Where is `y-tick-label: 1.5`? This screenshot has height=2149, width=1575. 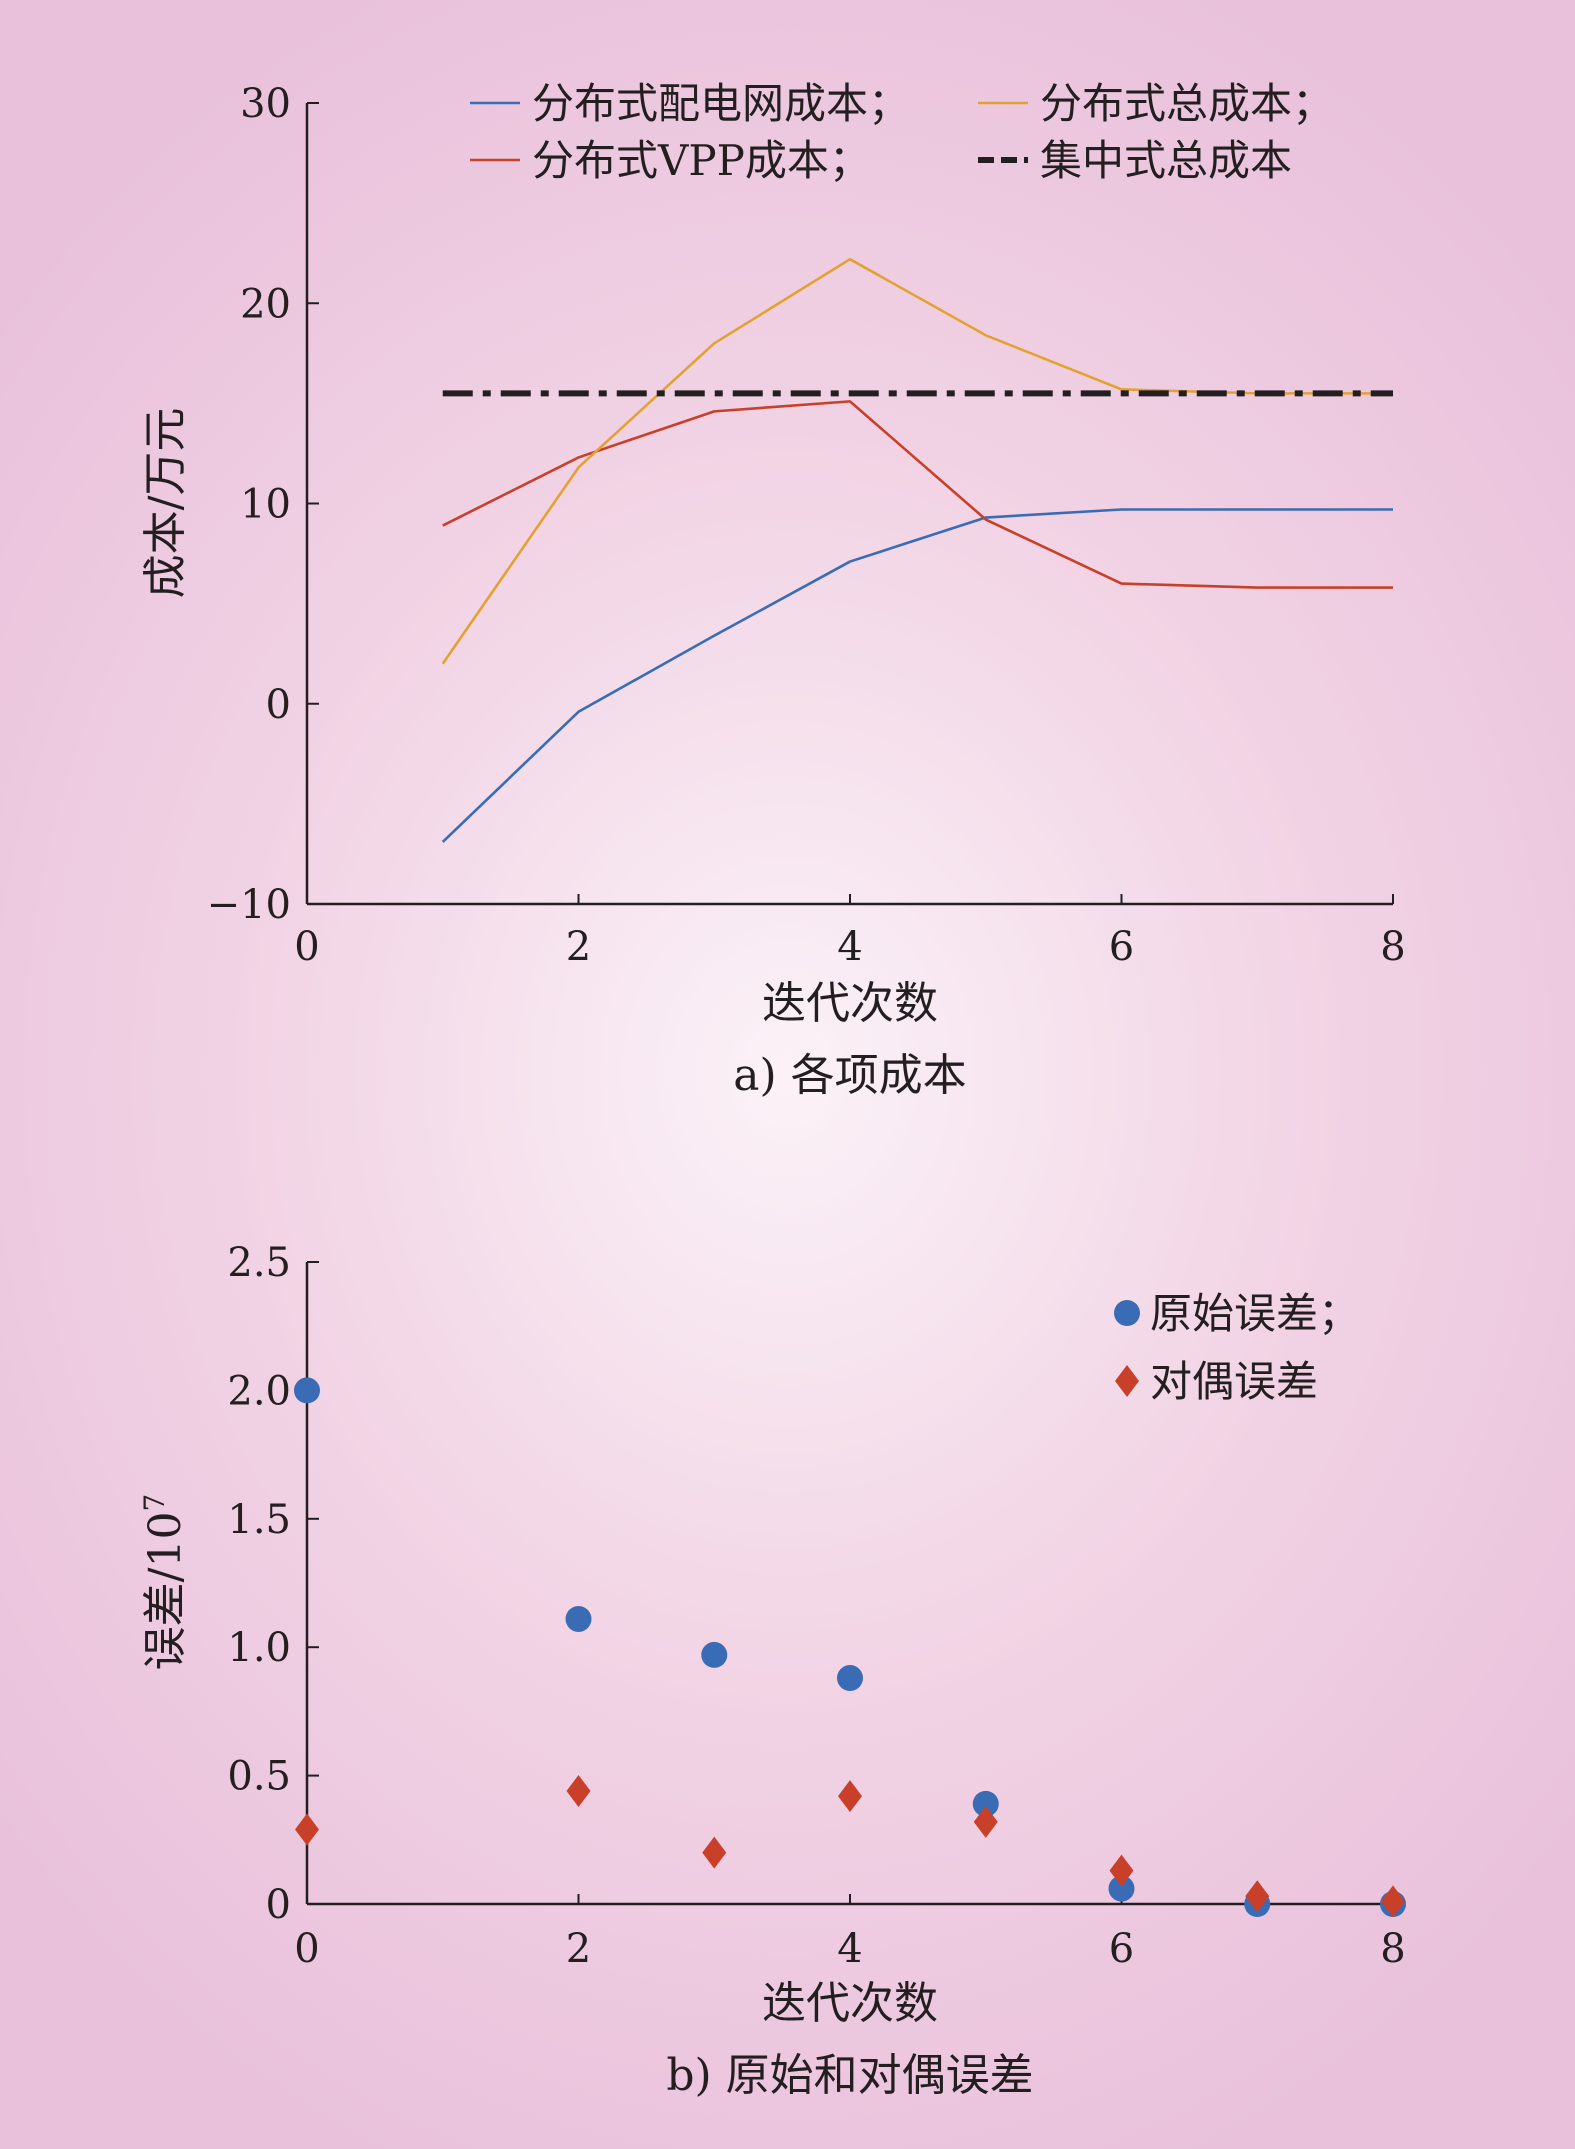
y-tick-label: 1.5 is located at coordinates (259, 1520).